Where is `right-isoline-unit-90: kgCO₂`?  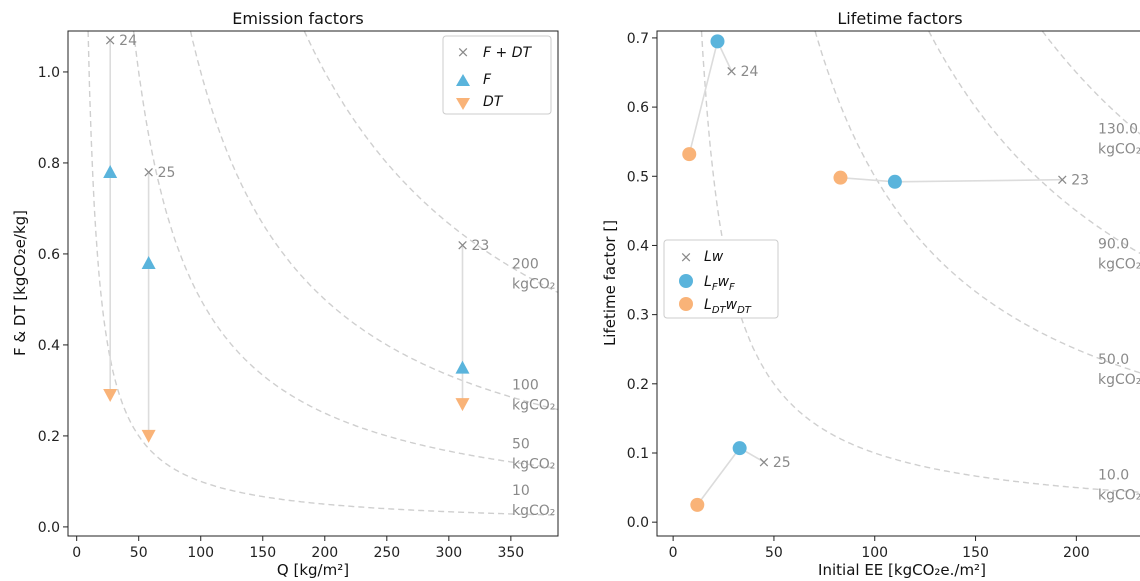 right-isoline-unit-90: kgCO₂ is located at coordinates (1119, 265).